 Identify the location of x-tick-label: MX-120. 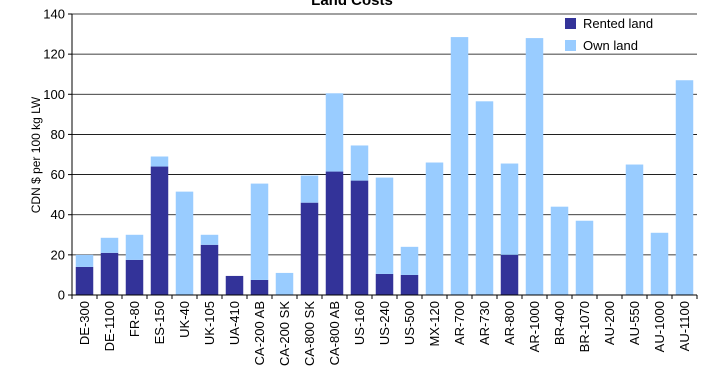
(434, 324).